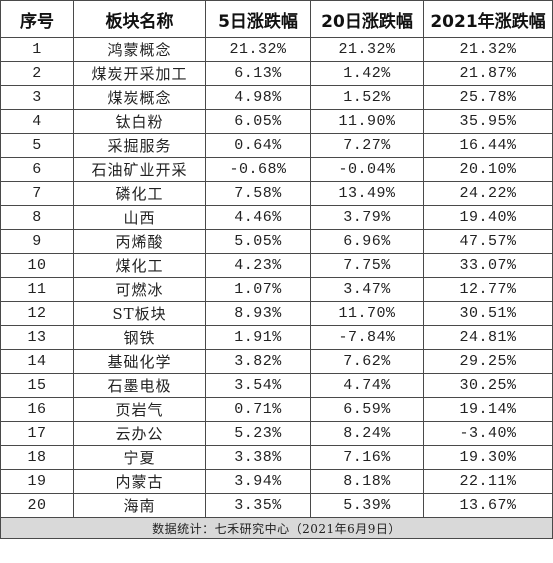 Image resolution: width=553 pixels, height=563 pixels. What do you see at coordinates (367, 457) in the screenshot?
I see `change-20day-cell: 7.16%` at bounding box center [367, 457].